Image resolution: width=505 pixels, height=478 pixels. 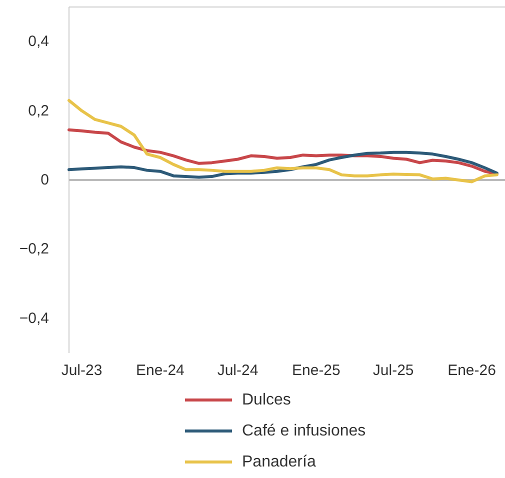 I want to click on legend-label: Panadería, so click(x=279, y=462).